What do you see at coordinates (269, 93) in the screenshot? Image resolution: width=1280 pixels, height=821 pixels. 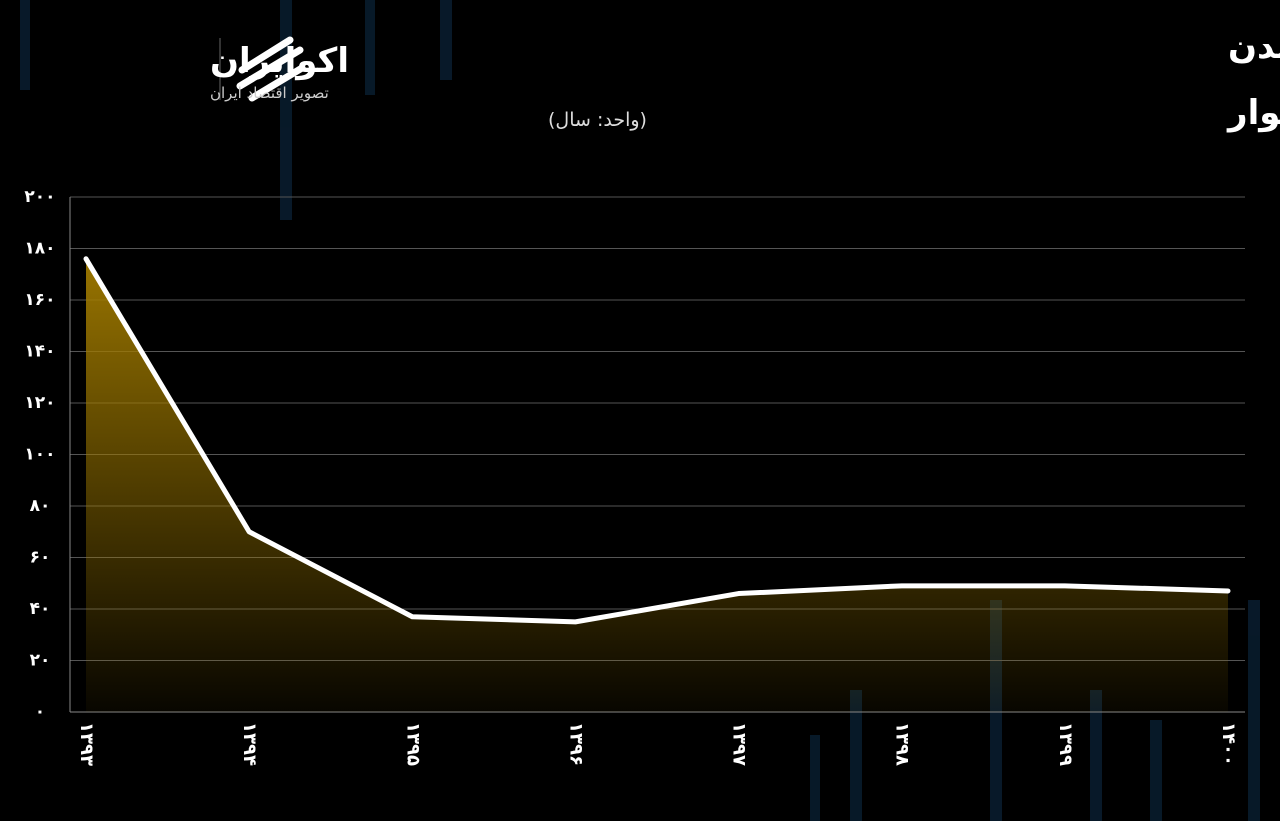 I see `logo-tagline: تصویر اقتصاد ایران` at bounding box center [269, 93].